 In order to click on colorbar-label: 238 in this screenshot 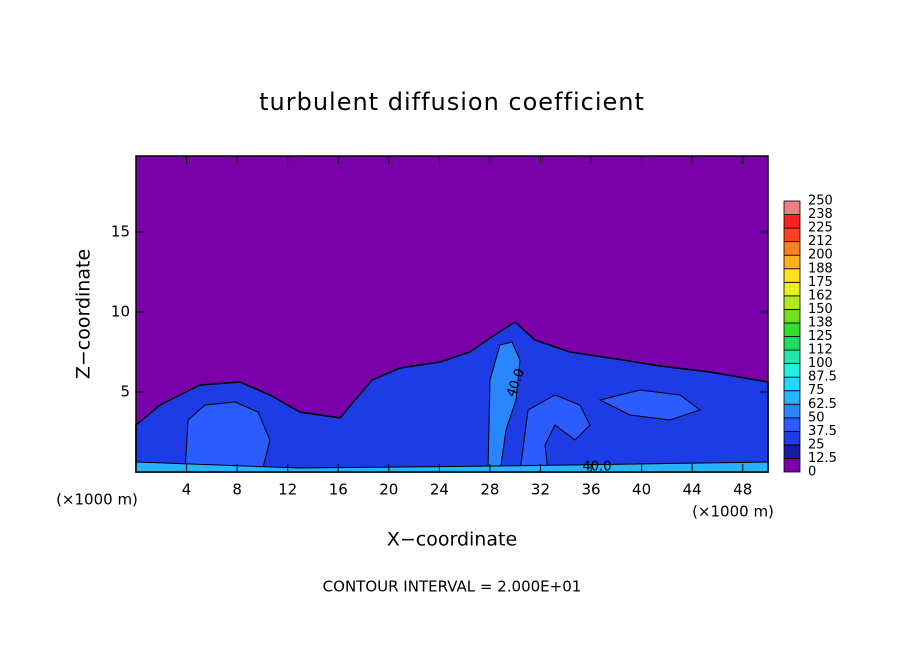, I will do `click(820, 214)`.